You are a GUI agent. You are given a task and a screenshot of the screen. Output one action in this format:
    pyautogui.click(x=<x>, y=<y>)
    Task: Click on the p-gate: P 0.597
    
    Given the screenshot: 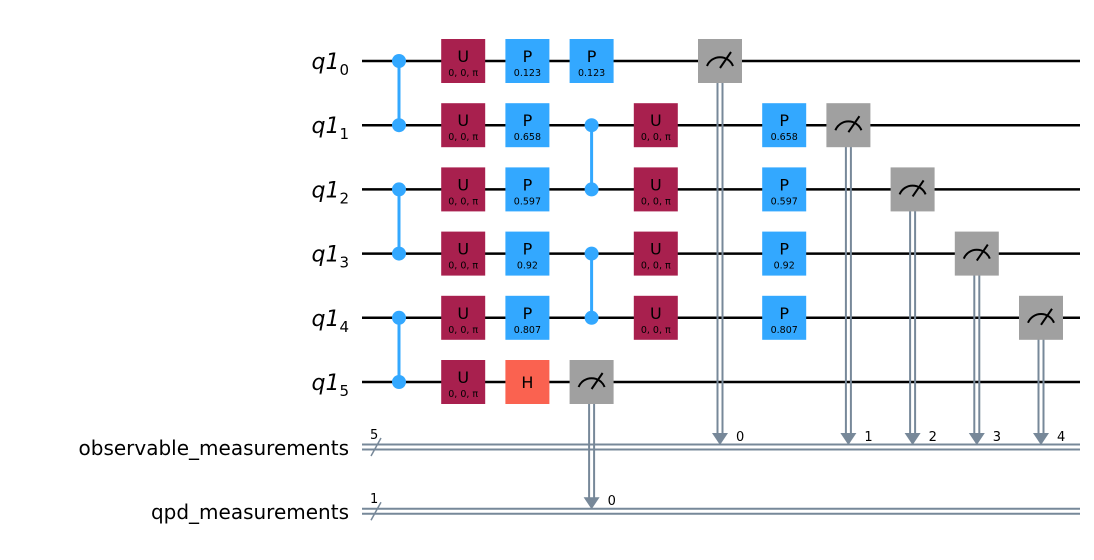 What is the action you would take?
    pyautogui.click(x=784, y=189)
    